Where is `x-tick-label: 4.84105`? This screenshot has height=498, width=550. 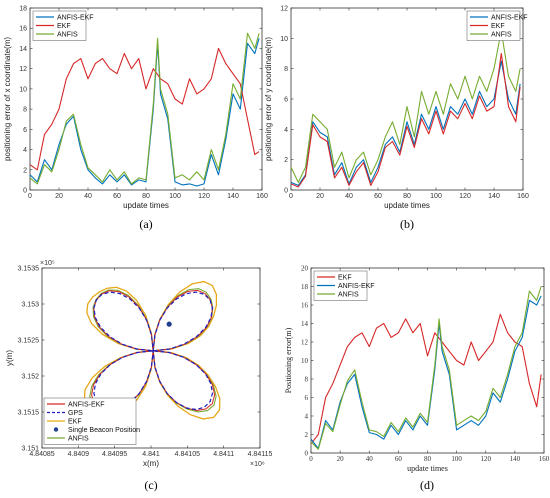 x-tick-label: 4.84105 is located at coordinates (187, 454).